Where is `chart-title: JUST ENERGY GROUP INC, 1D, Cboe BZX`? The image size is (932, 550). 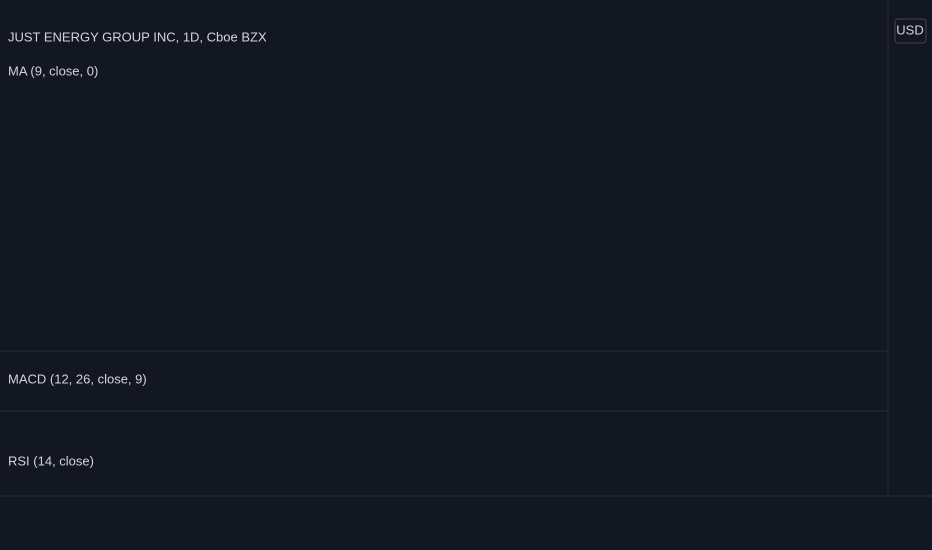
chart-title: JUST ENERGY GROUP INC, 1D, Cboe BZX is located at coordinates (137, 36).